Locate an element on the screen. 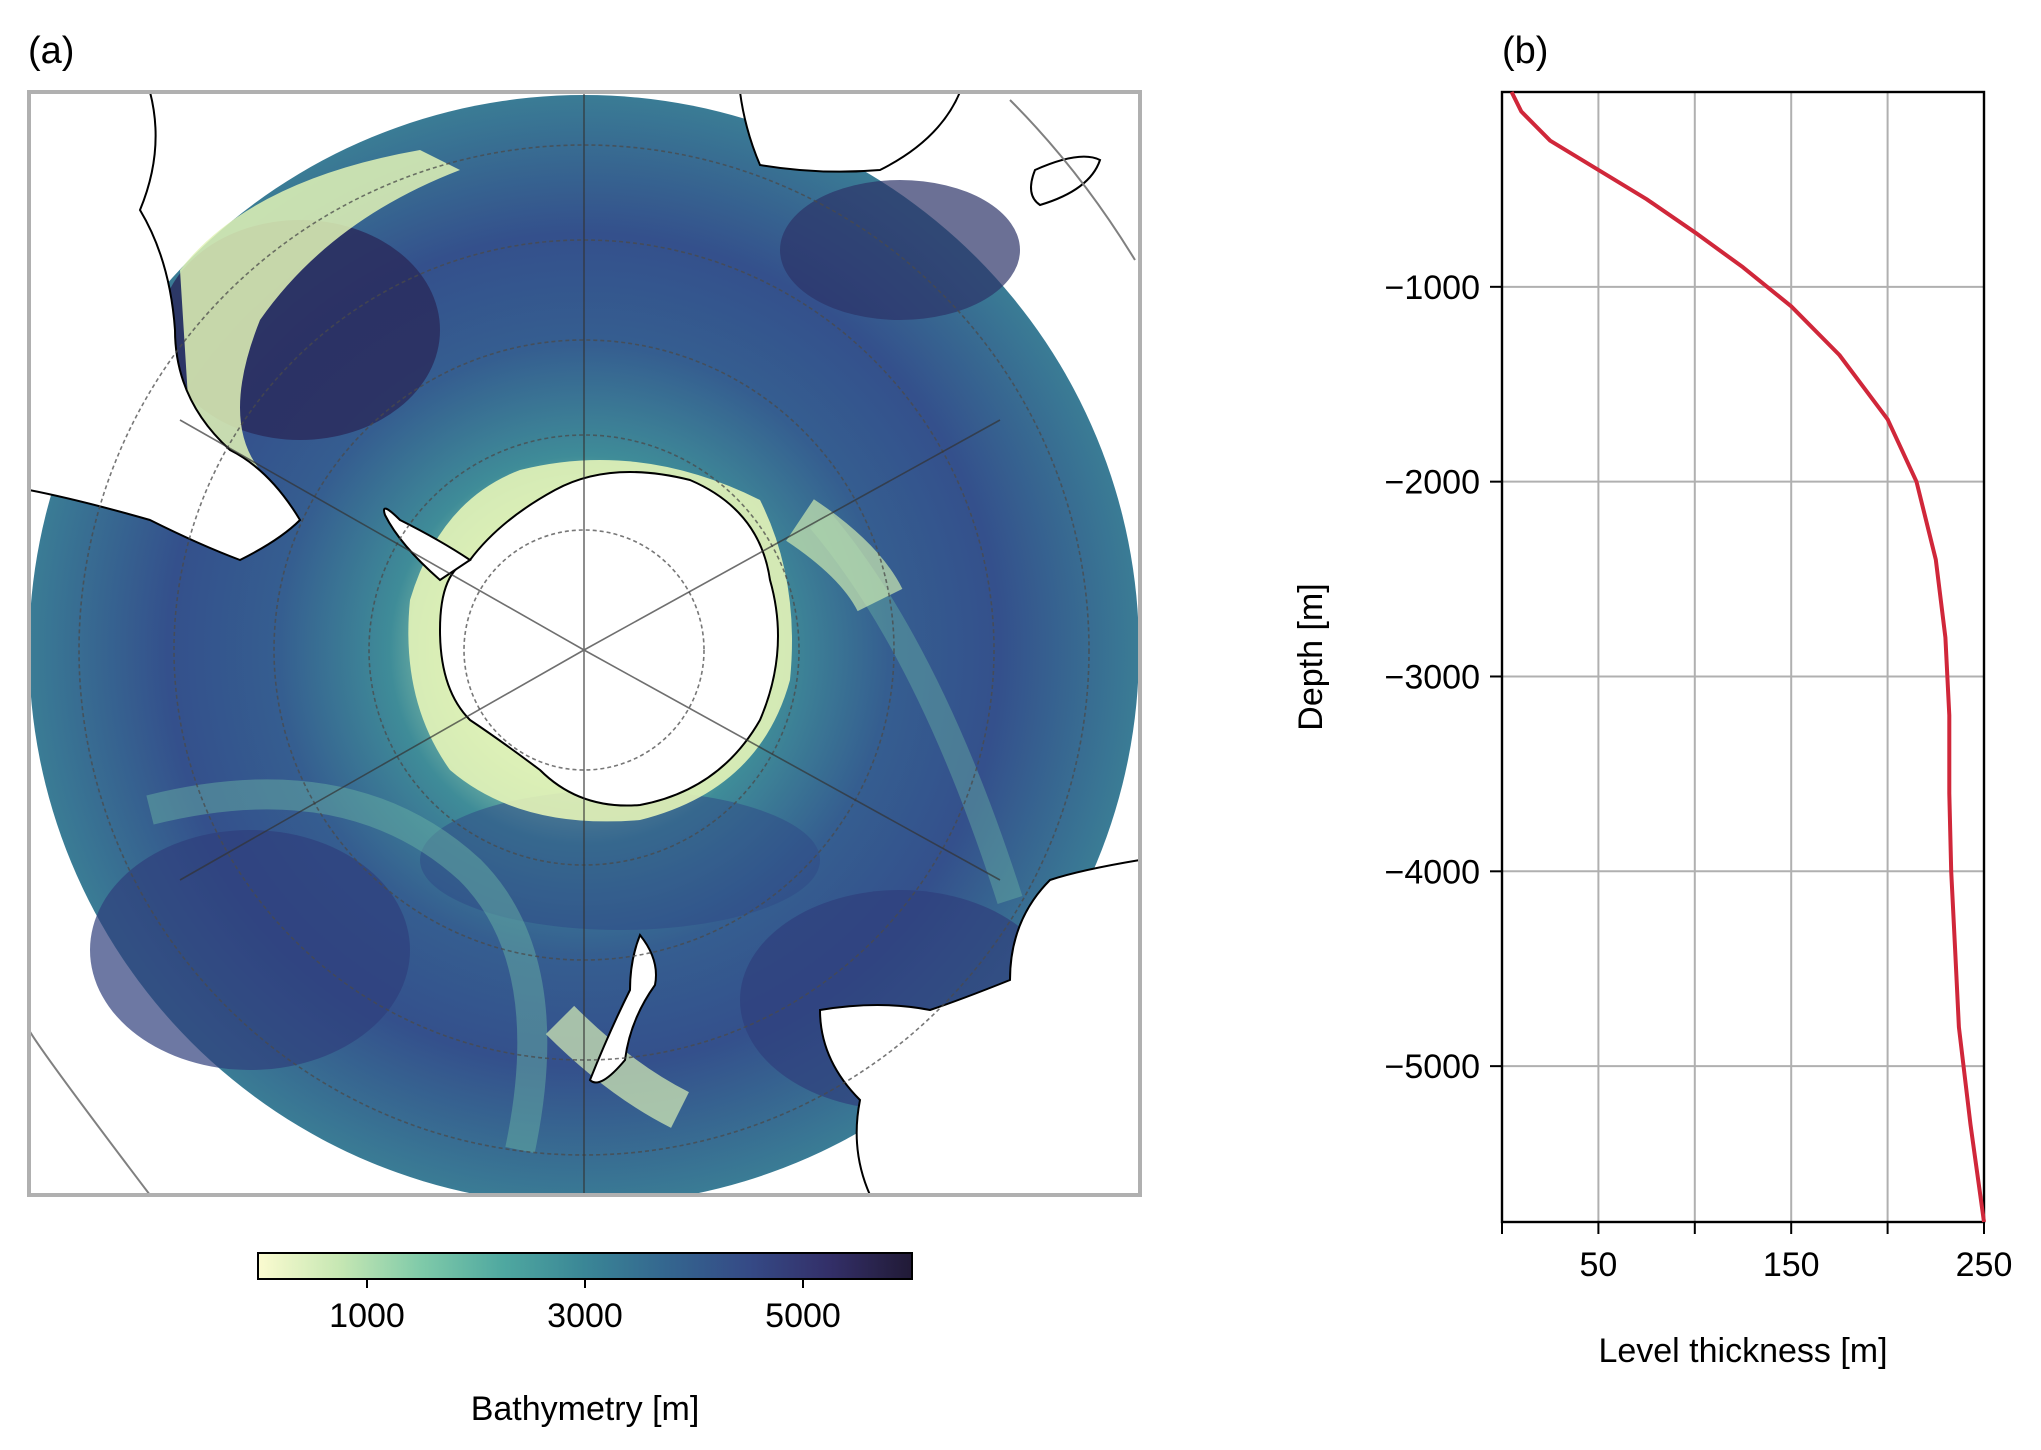 The image size is (2041, 1450). australia-landmass is located at coordinates (979, 1026).